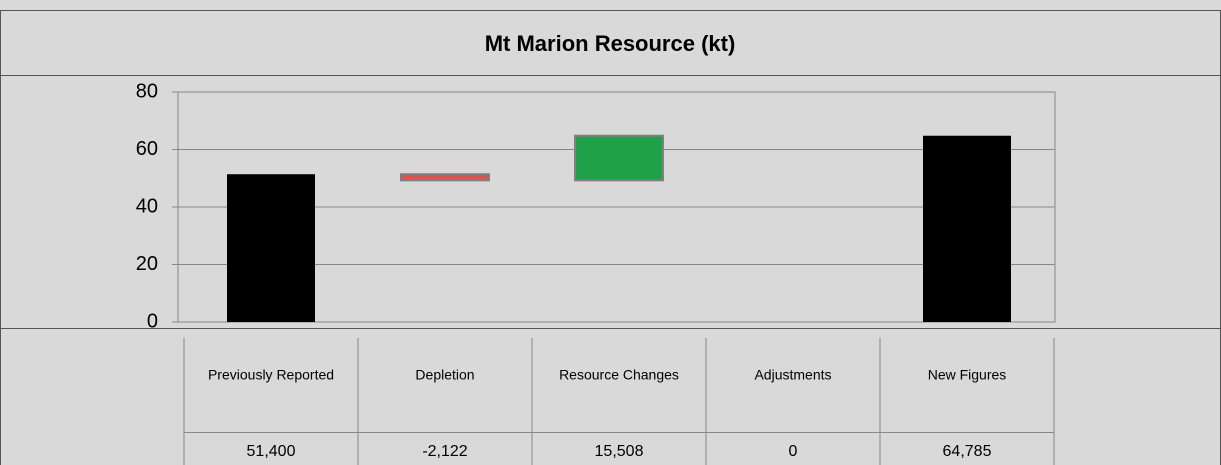 This screenshot has height=465, width=1221. Describe the element at coordinates (619, 451) in the screenshot. I see `value-label: 15,508` at that location.